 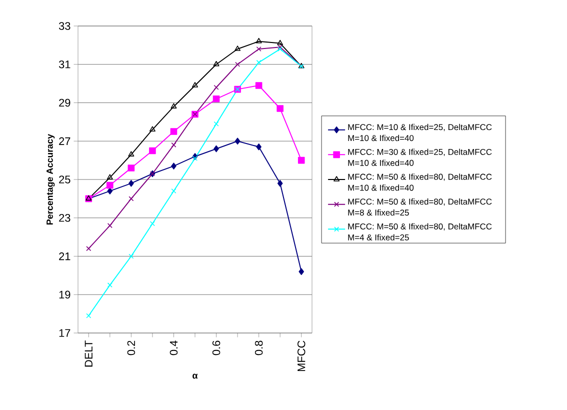 I want to click on y-tick-label: 29, so click(x=64, y=102).